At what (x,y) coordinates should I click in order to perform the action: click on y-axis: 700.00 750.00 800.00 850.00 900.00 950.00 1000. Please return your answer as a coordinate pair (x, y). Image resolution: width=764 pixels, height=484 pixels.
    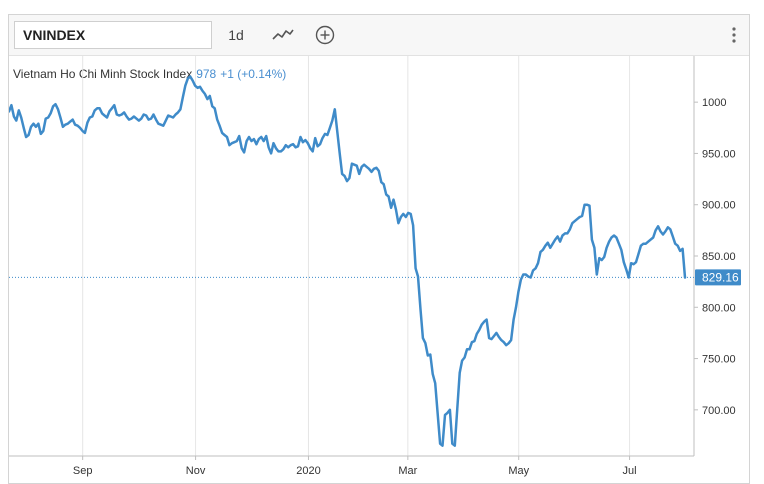
    Looking at the image, I should click on (715, 257).